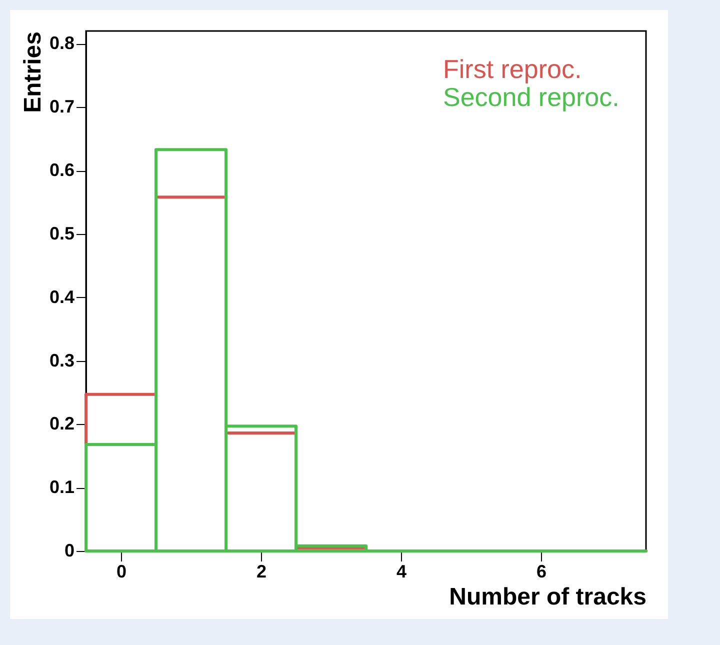 The image size is (720, 645). Describe the element at coordinates (61, 296) in the screenshot. I see `y-tick-label: 0.4` at that location.